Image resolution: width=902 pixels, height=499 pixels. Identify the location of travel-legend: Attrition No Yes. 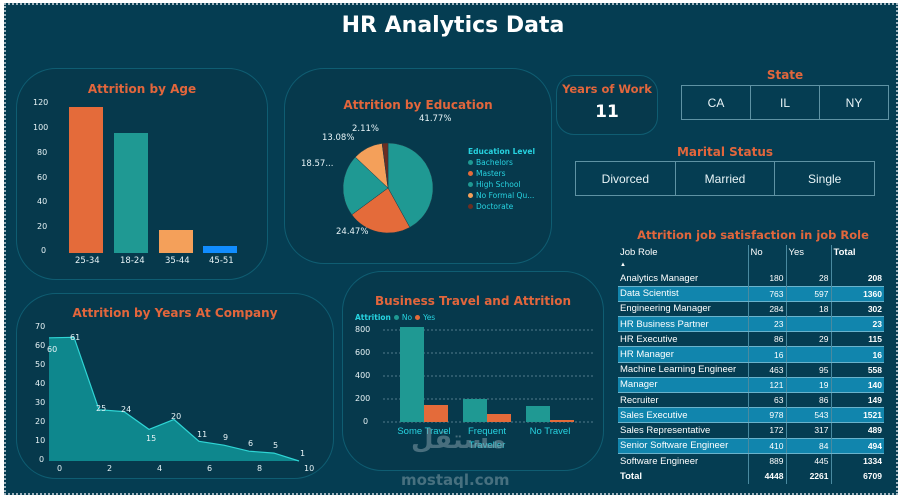
(395, 317).